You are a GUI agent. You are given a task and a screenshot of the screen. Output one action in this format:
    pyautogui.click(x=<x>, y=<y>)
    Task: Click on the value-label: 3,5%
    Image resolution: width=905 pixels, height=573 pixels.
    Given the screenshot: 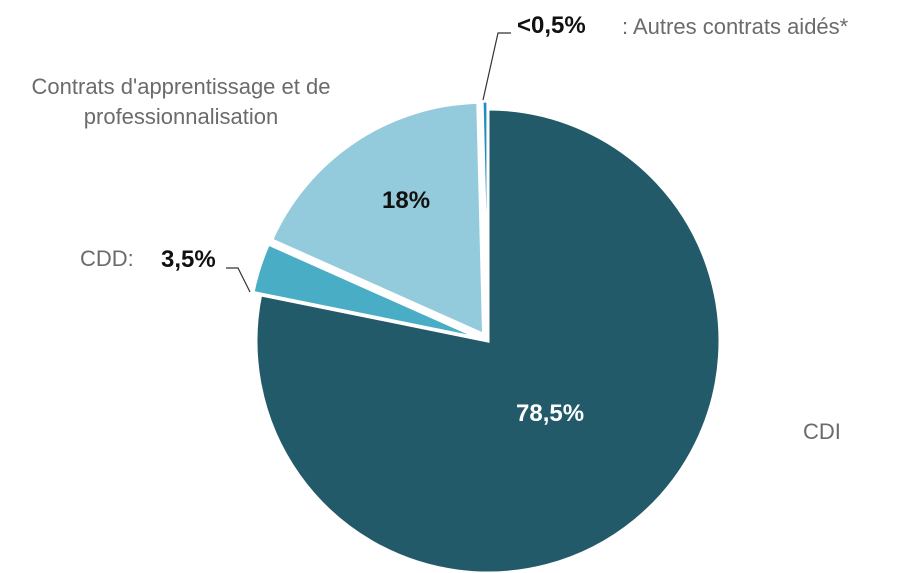 What is the action you would take?
    pyautogui.click(x=188, y=259)
    